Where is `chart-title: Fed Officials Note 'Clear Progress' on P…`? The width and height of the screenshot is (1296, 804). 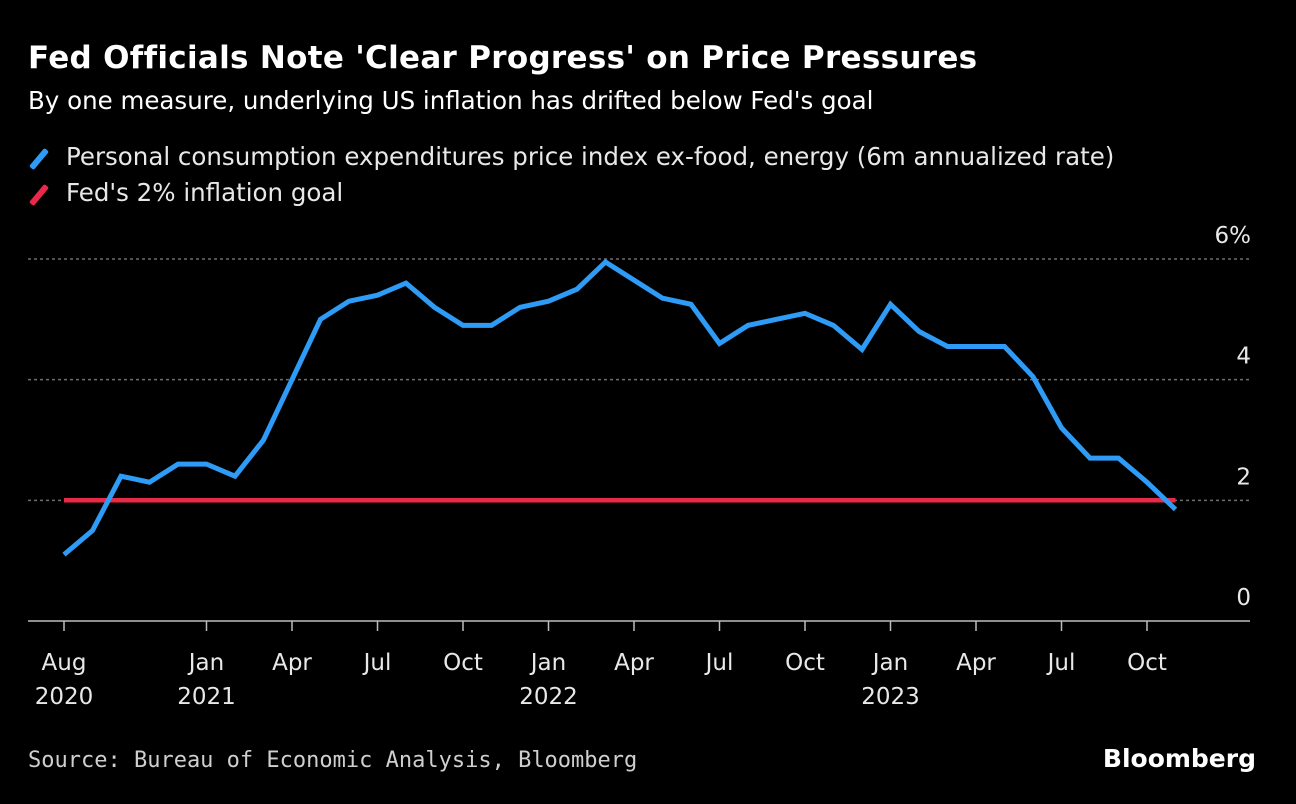 chart-title: Fed Officials Note 'Clear Progress' on P… is located at coordinates (503, 58).